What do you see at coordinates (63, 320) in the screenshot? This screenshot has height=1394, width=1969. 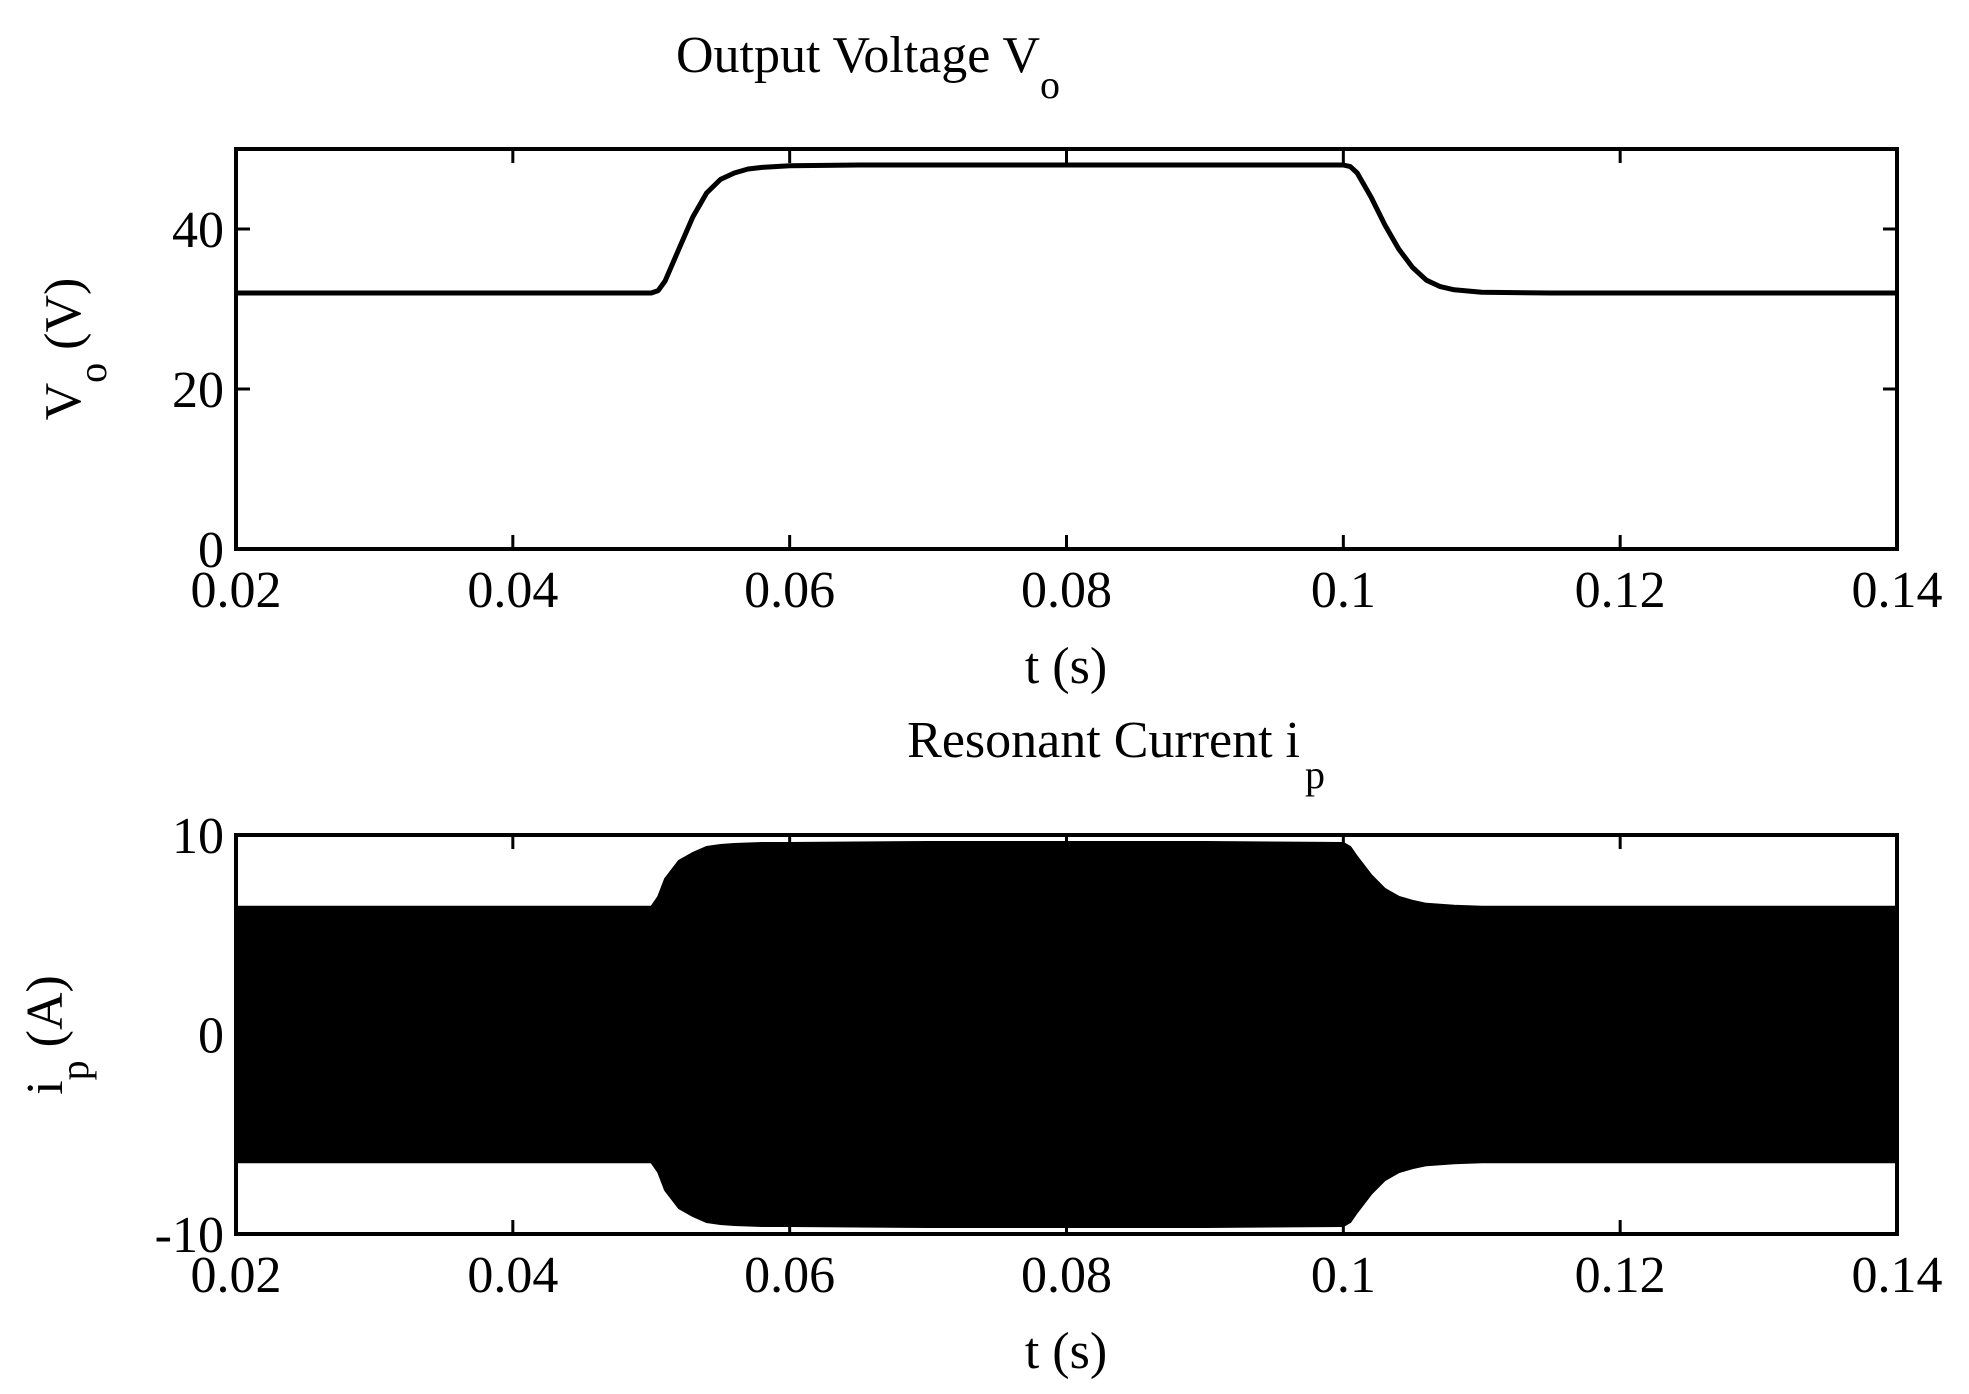 I see `voltage-y-axis-label-unit: (V)` at bounding box center [63, 320].